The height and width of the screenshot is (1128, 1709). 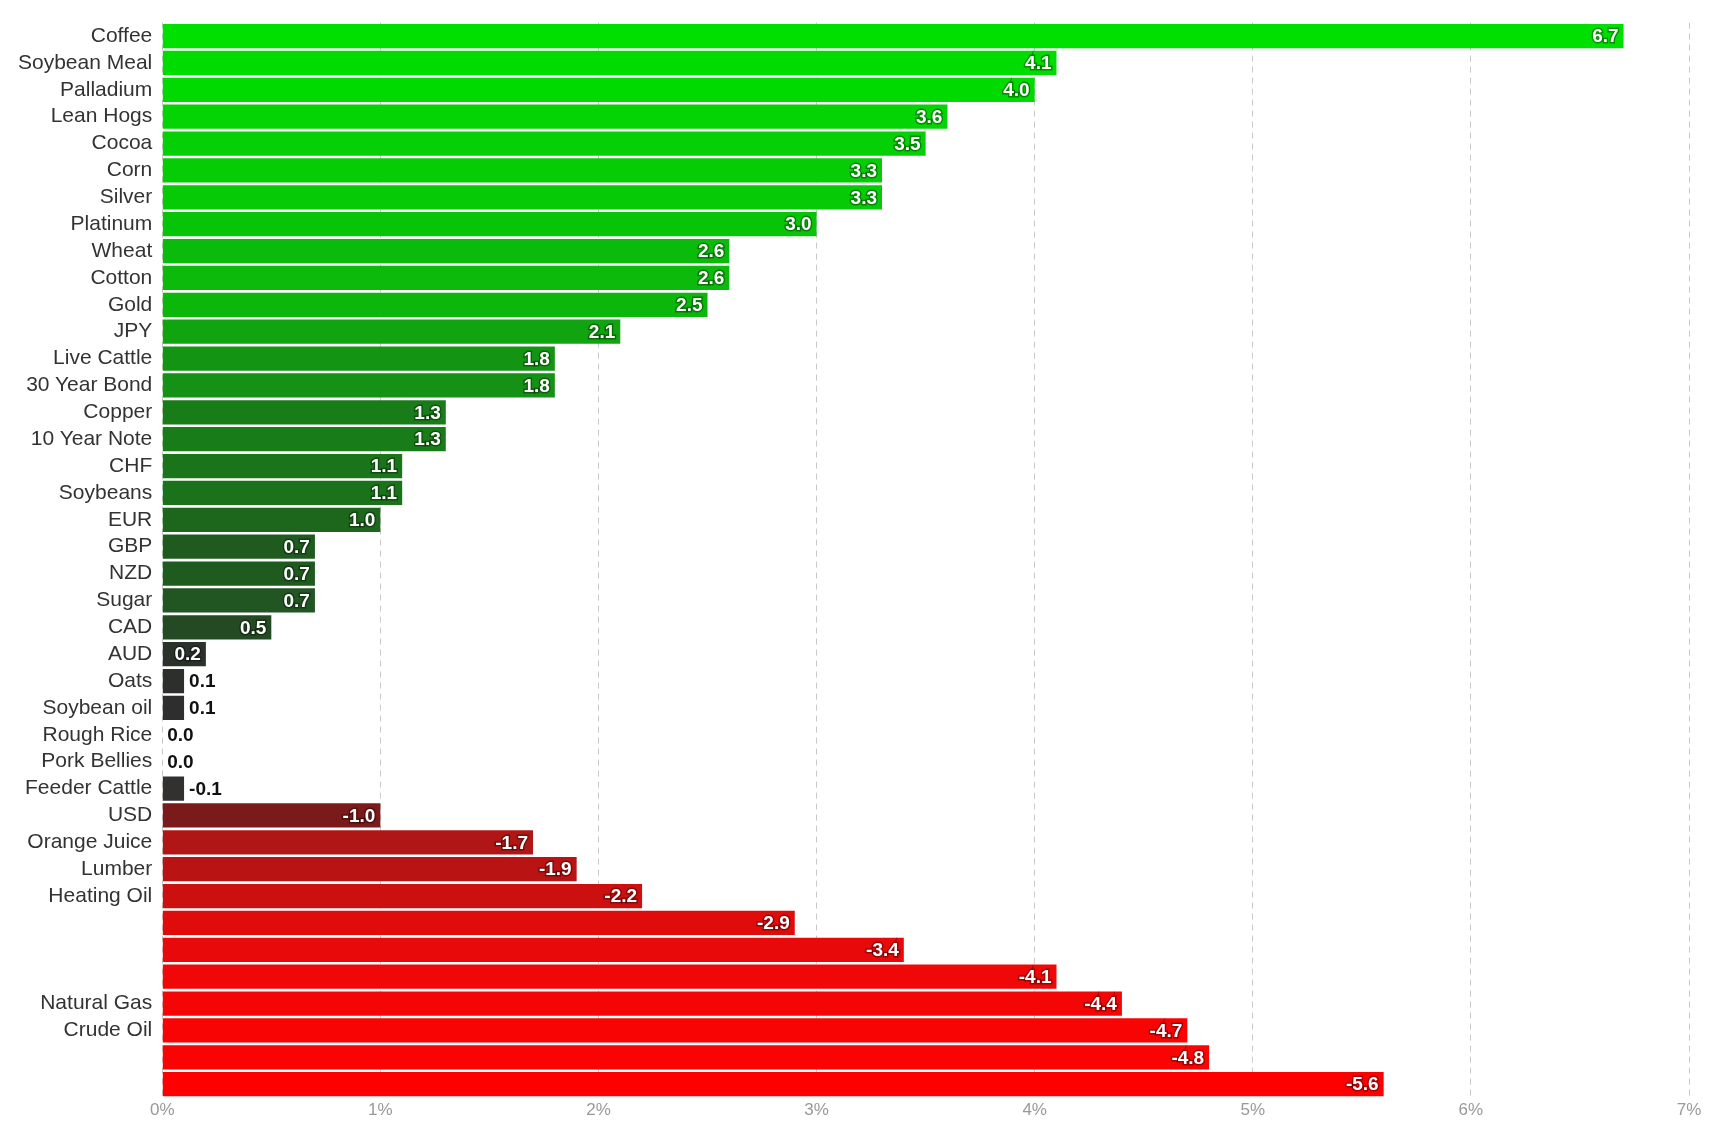 What do you see at coordinates (296, 600) in the screenshot?
I see `data-label: 0.7` at bounding box center [296, 600].